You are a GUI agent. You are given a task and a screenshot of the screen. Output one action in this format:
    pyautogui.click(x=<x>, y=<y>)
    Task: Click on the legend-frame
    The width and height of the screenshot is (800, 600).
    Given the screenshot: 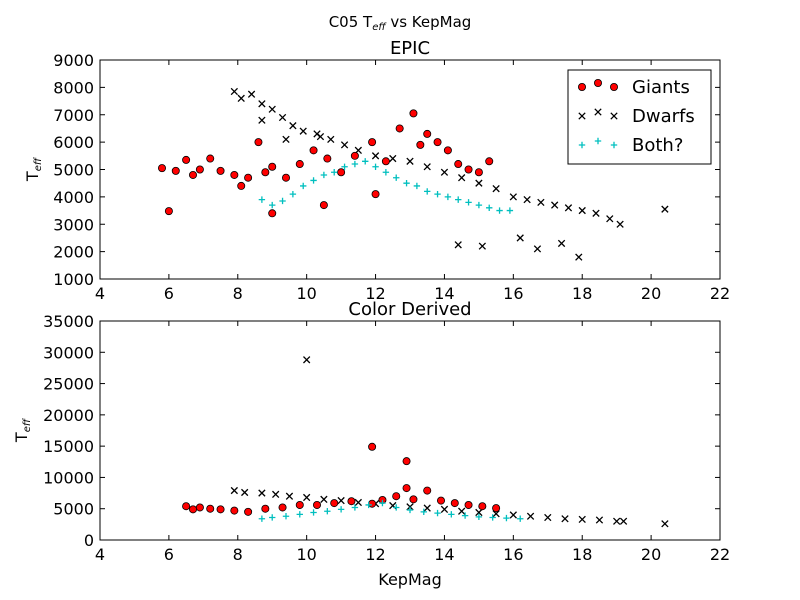 What is the action you would take?
    pyautogui.click(x=639, y=117)
    